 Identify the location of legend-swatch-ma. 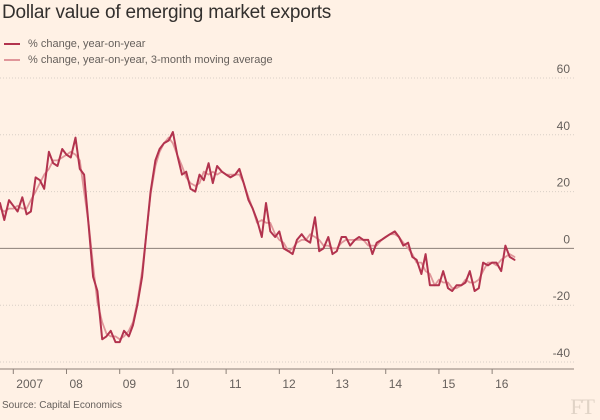
(12, 60).